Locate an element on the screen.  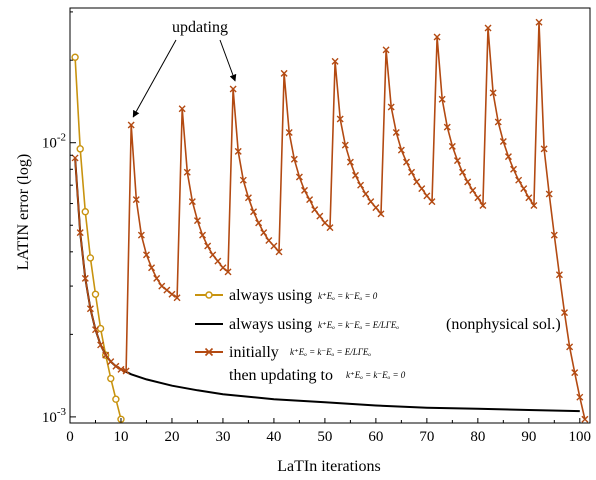
x-tick-label: 80 is located at coordinates (477, 437).